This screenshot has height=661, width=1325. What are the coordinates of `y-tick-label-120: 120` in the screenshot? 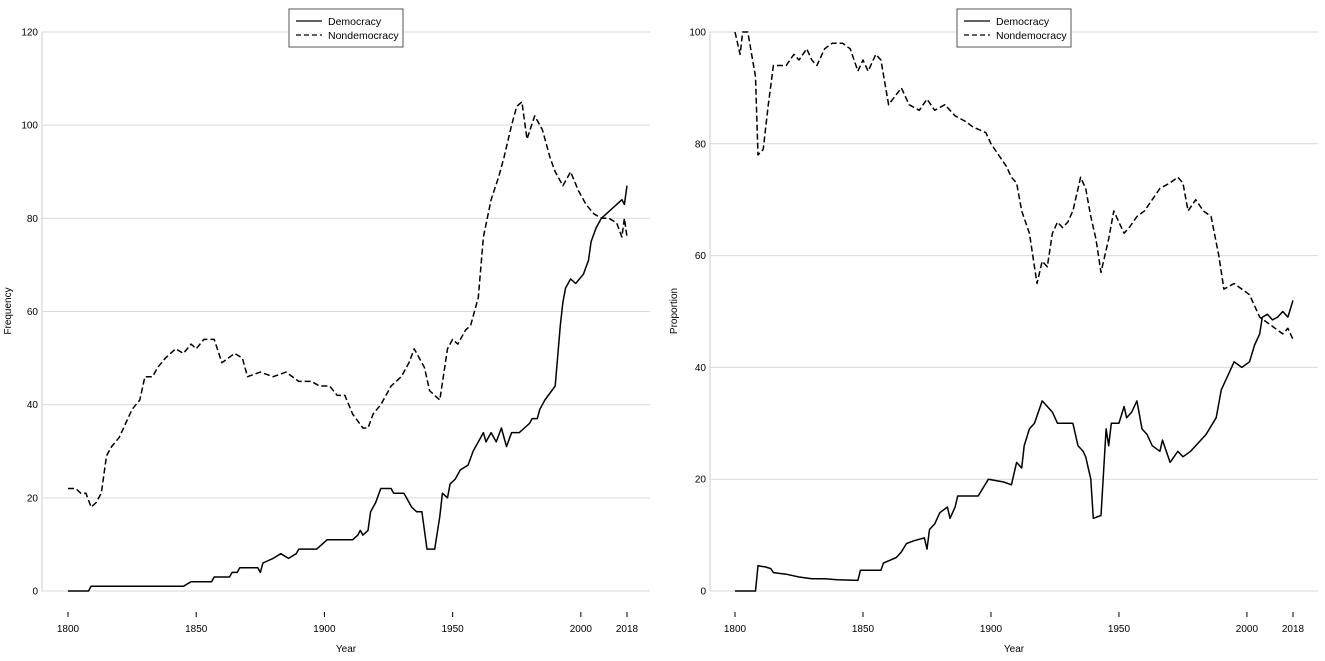 It's located at (29, 33).